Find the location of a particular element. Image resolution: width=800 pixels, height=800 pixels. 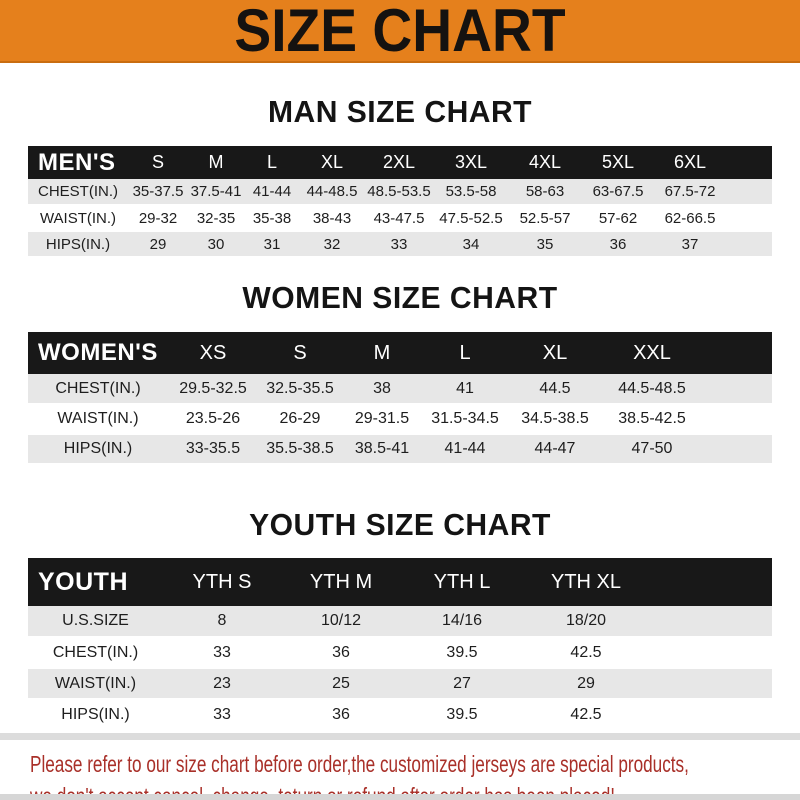

table-title-cell: WOMEN'S is located at coordinates (98, 352).